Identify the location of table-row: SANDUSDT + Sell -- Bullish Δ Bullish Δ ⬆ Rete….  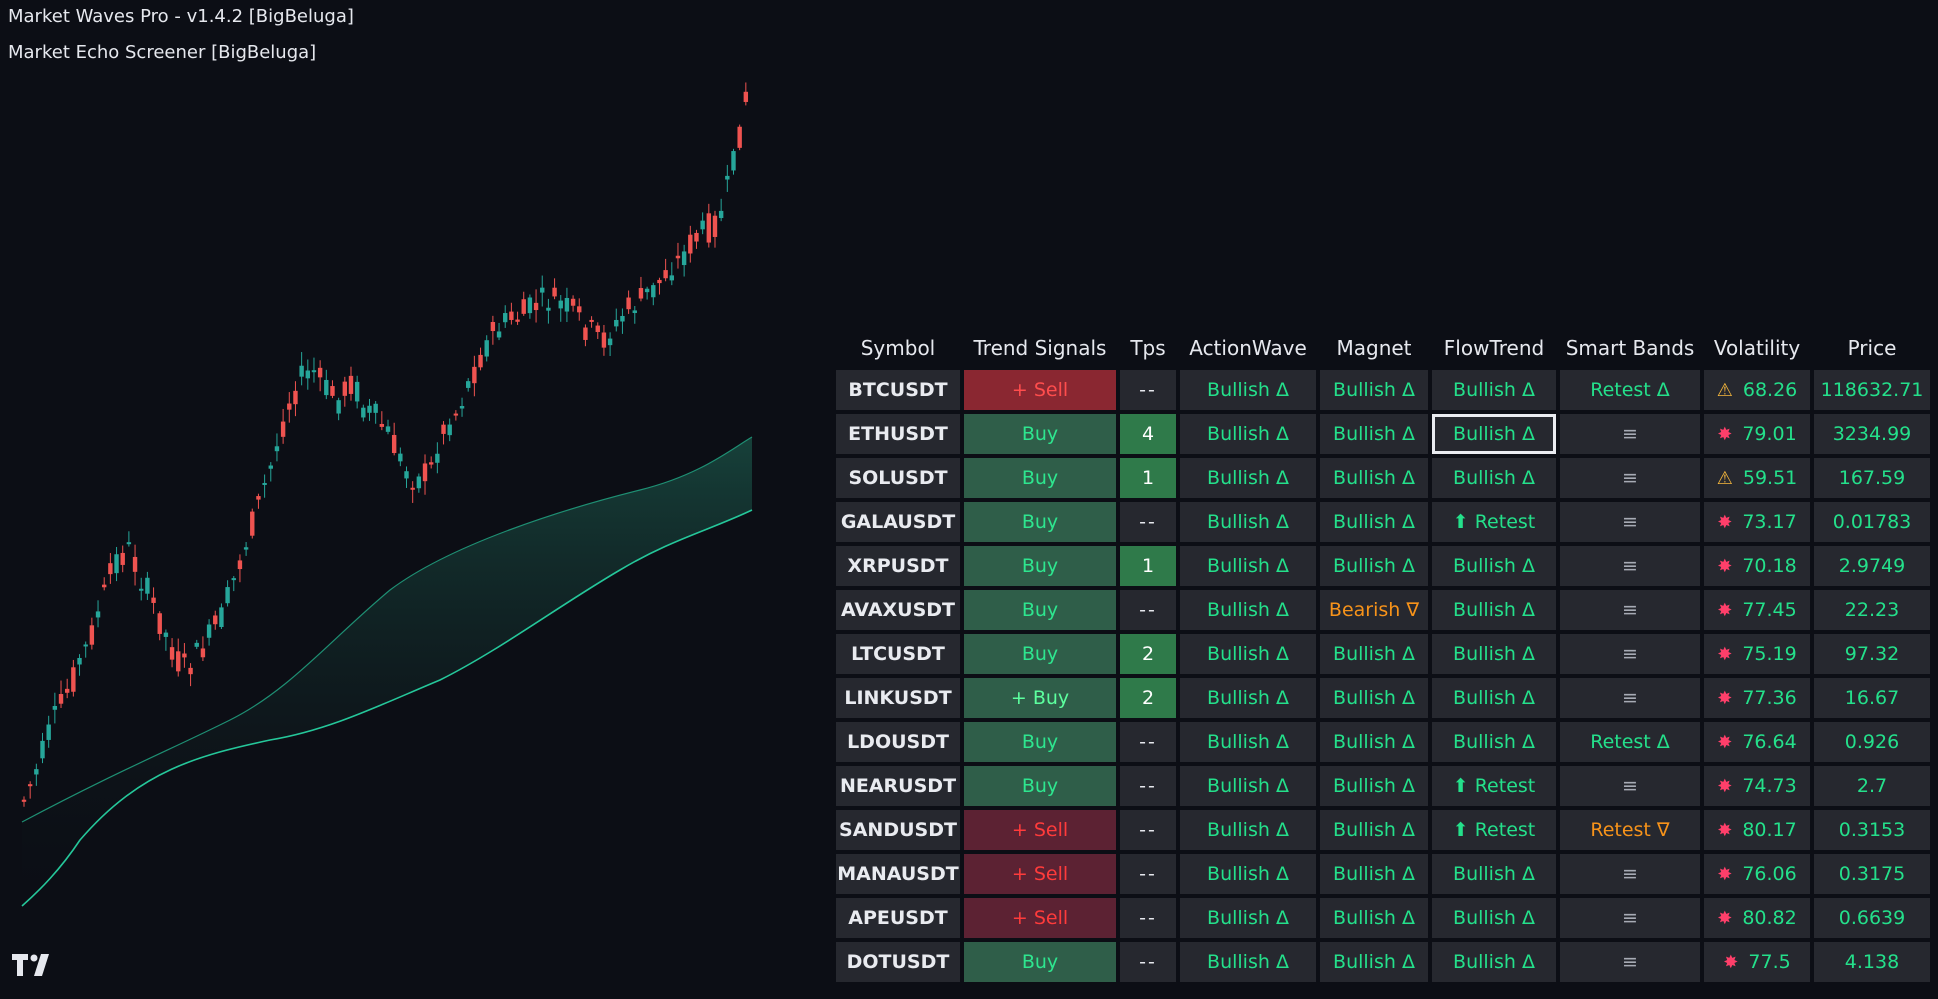
(1383, 830).